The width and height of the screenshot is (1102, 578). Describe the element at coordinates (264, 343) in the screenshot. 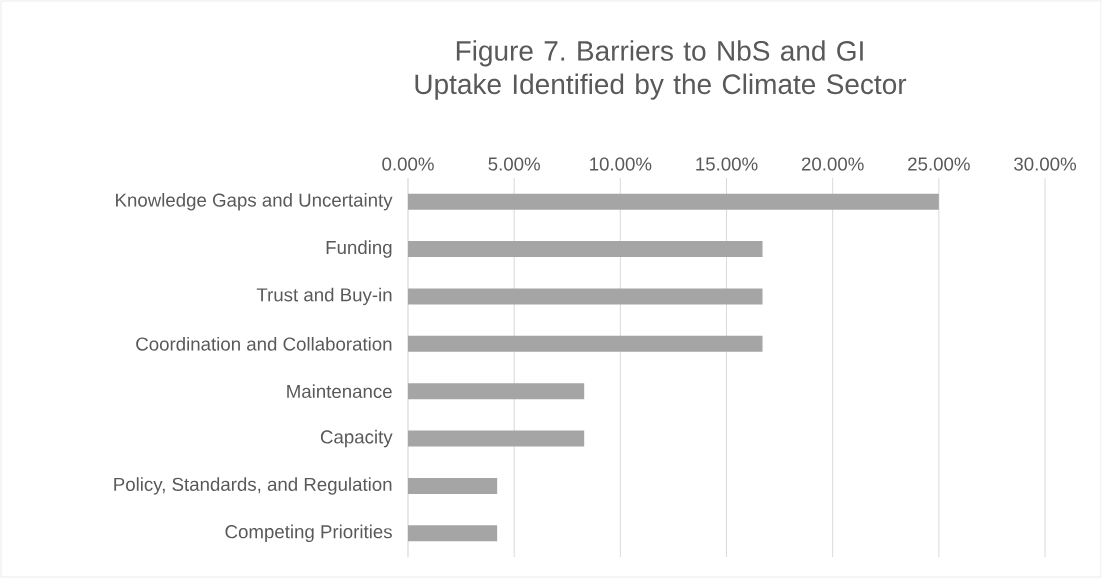

I see `y-tick-label: Coordination and Collaboration` at that location.